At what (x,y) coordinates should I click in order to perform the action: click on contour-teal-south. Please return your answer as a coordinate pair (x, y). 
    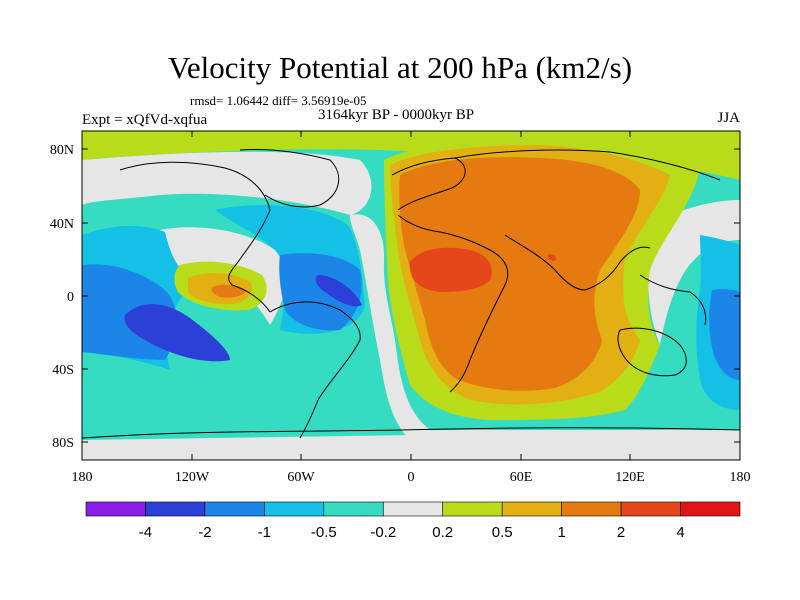
    Looking at the image, I should click on (233, 412).